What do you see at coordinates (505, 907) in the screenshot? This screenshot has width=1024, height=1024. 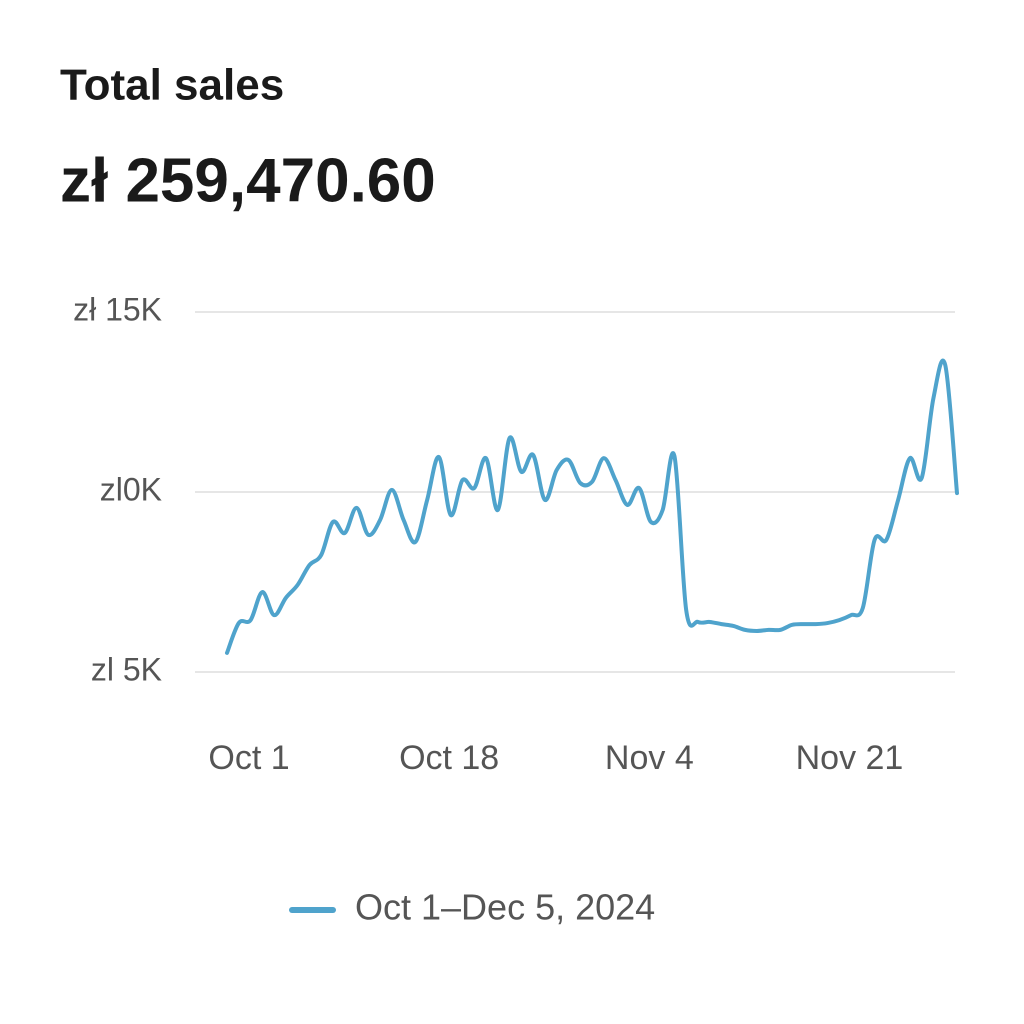 I see `legend-label: Oct 1–Dec 5, 2024` at bounding box center [505, 907].